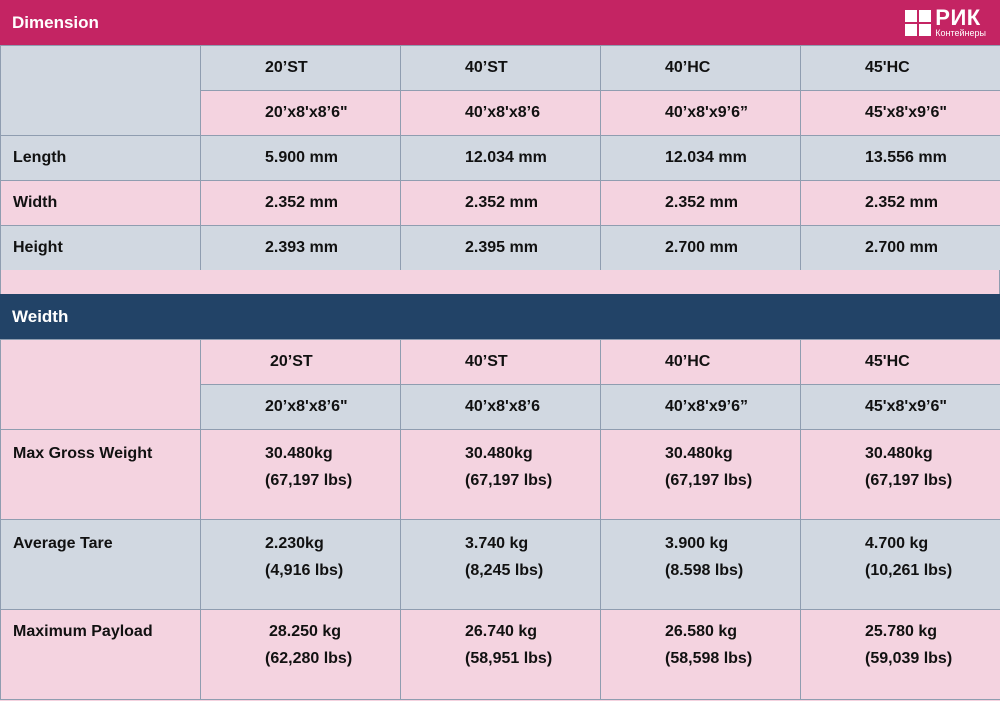  Describe the element at coordinates (304, 570) in the screenshot. I see `weight-lbs: (4,916 lbs)` at that location.